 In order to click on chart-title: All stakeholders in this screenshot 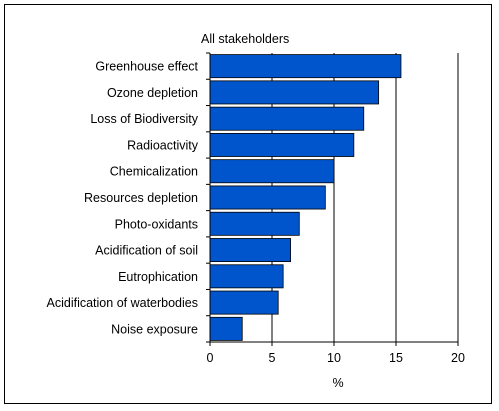, I will do `click(245, 39)`.